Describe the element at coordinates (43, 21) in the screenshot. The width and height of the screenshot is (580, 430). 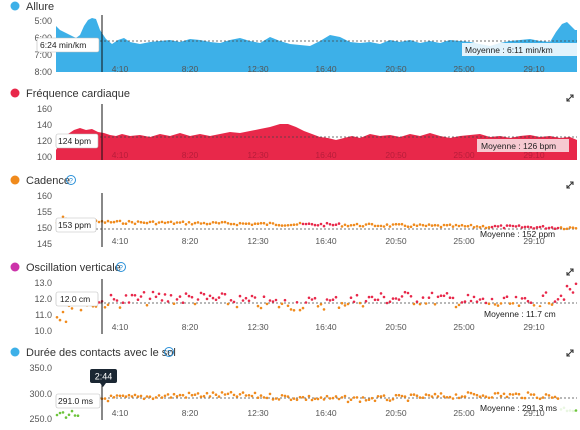
I see `pace-ytick-0: 5:00` at that location.